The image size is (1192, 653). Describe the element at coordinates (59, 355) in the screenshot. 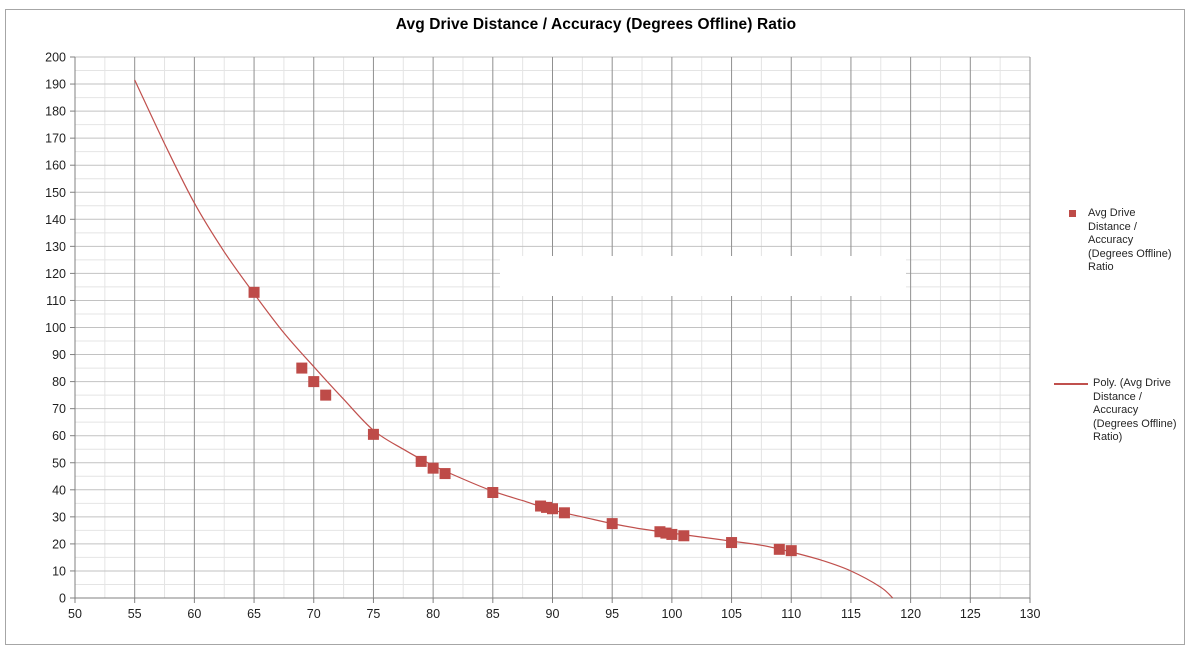

I see `y-axis-tick-label: 90` at that location.